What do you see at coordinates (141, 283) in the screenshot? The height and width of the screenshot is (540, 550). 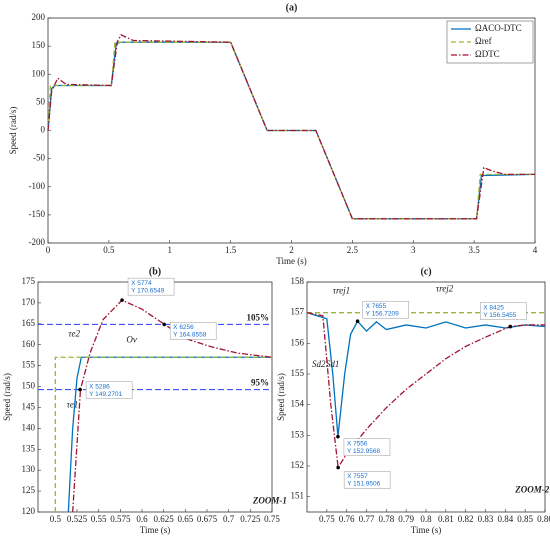 I see `datatip-text: X 5774` at bounding box center [141, 283].